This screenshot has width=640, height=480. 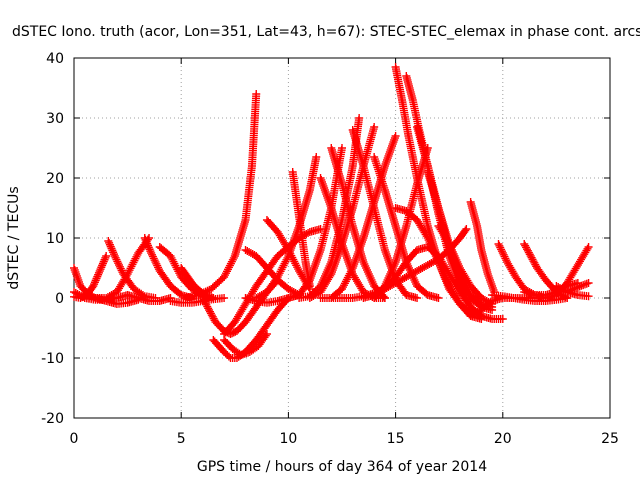 What do you see at coordinates (342, 467) in the screenshot?
I see `x-axis-label: GPS time / hours of day 364 of year 2014` at bounding box center [342, 467].